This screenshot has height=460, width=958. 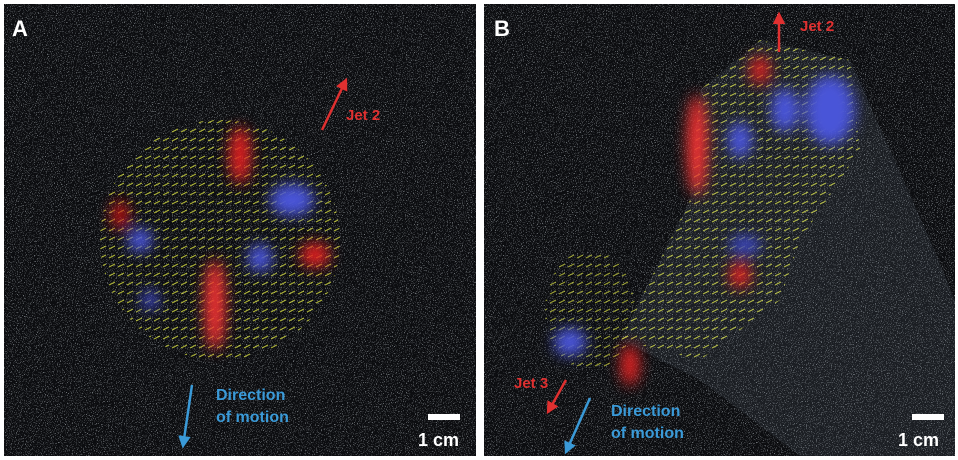 What do you see at coordinates (502, 28) in the screenshot?
I see `panel-label: B` at bounding box center [502, 28].